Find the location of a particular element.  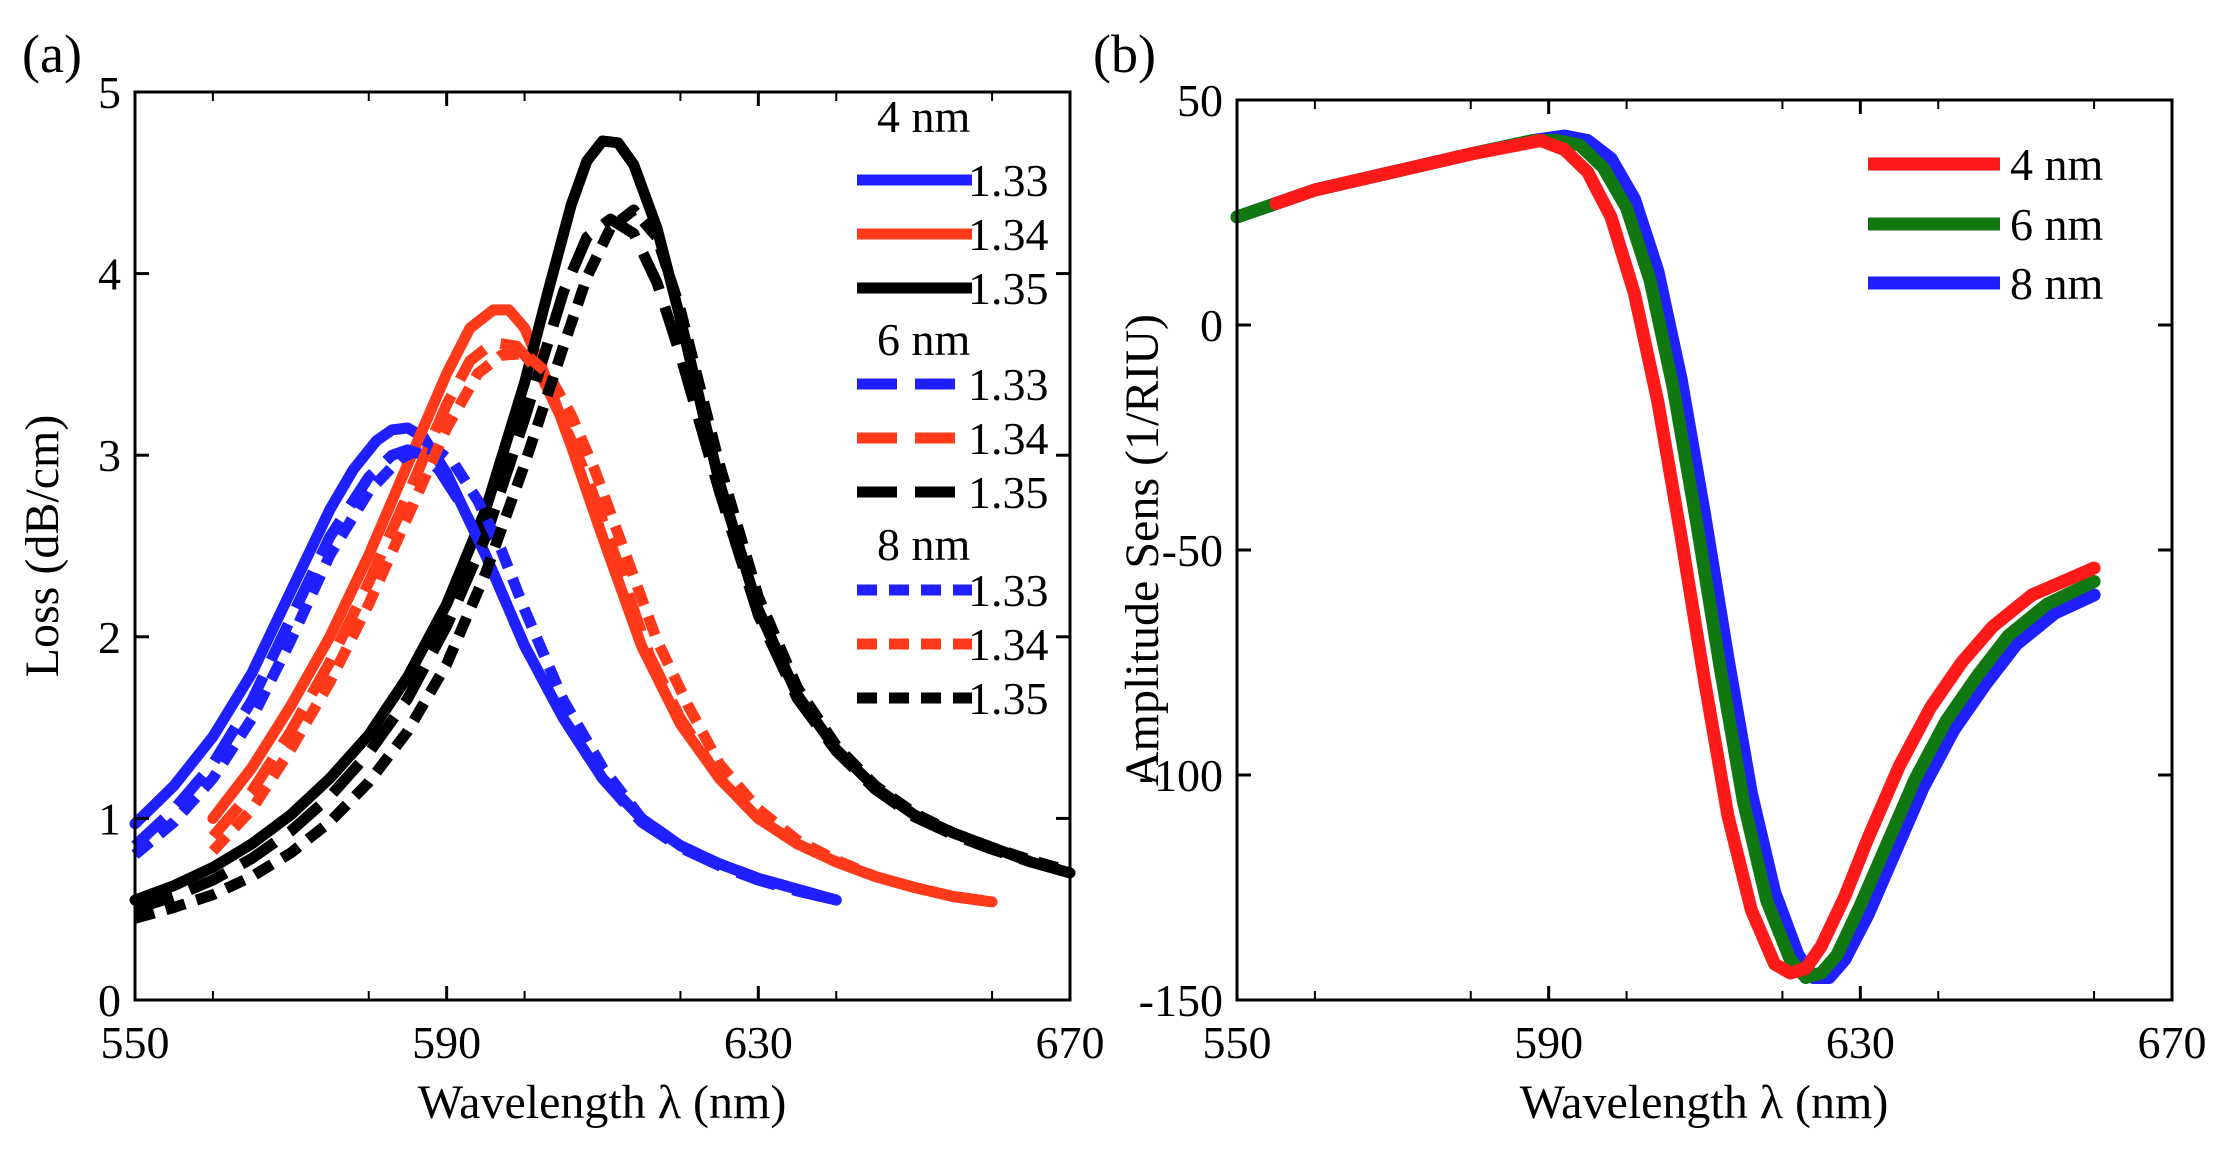

panel-a-ytick-label: 3 is located at coordinates (109, 455).